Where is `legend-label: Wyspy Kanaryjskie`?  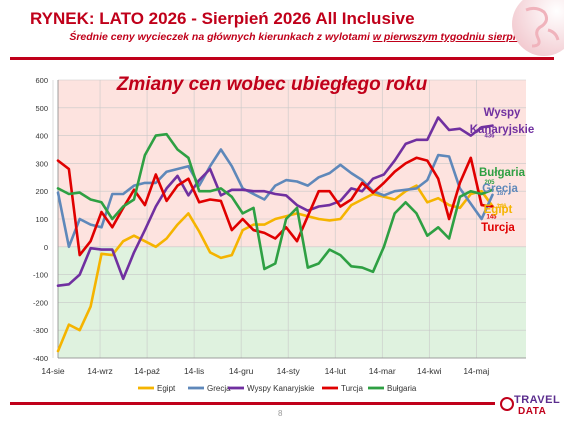 legend-label: Wyspy Kanaryjskie is located at coordinates (281, 388).